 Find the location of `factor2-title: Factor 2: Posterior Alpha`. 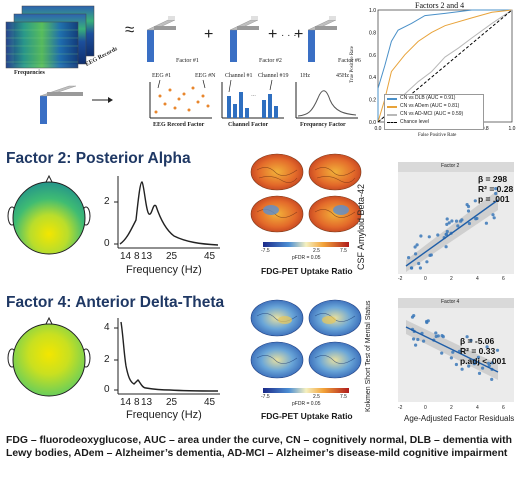

factor2-title: Factor 2: Posterior Alpha is located at coordinates (98, 158).